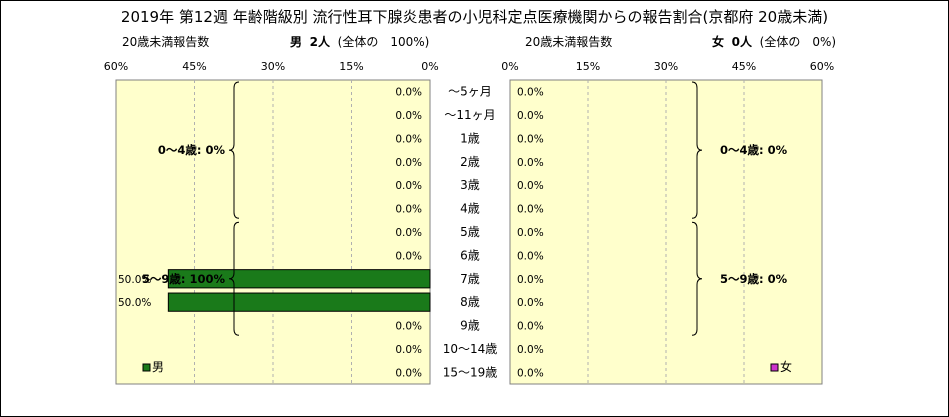 Image resolution: width=949 pixels, height=417 pixels. What do you see at coordinates (146, 367) in the screenshot?
I see `male-legend-swatch` at bounding box center [146, 367].